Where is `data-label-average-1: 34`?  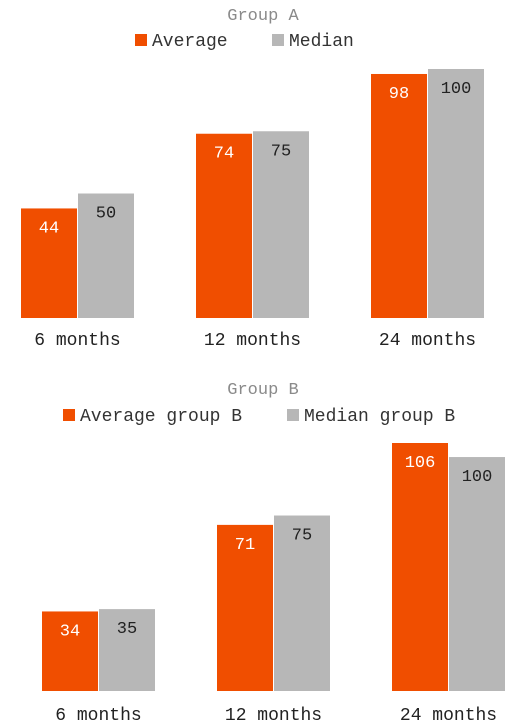
data-label-average-1: 34 is located at coordinates (70, 631).